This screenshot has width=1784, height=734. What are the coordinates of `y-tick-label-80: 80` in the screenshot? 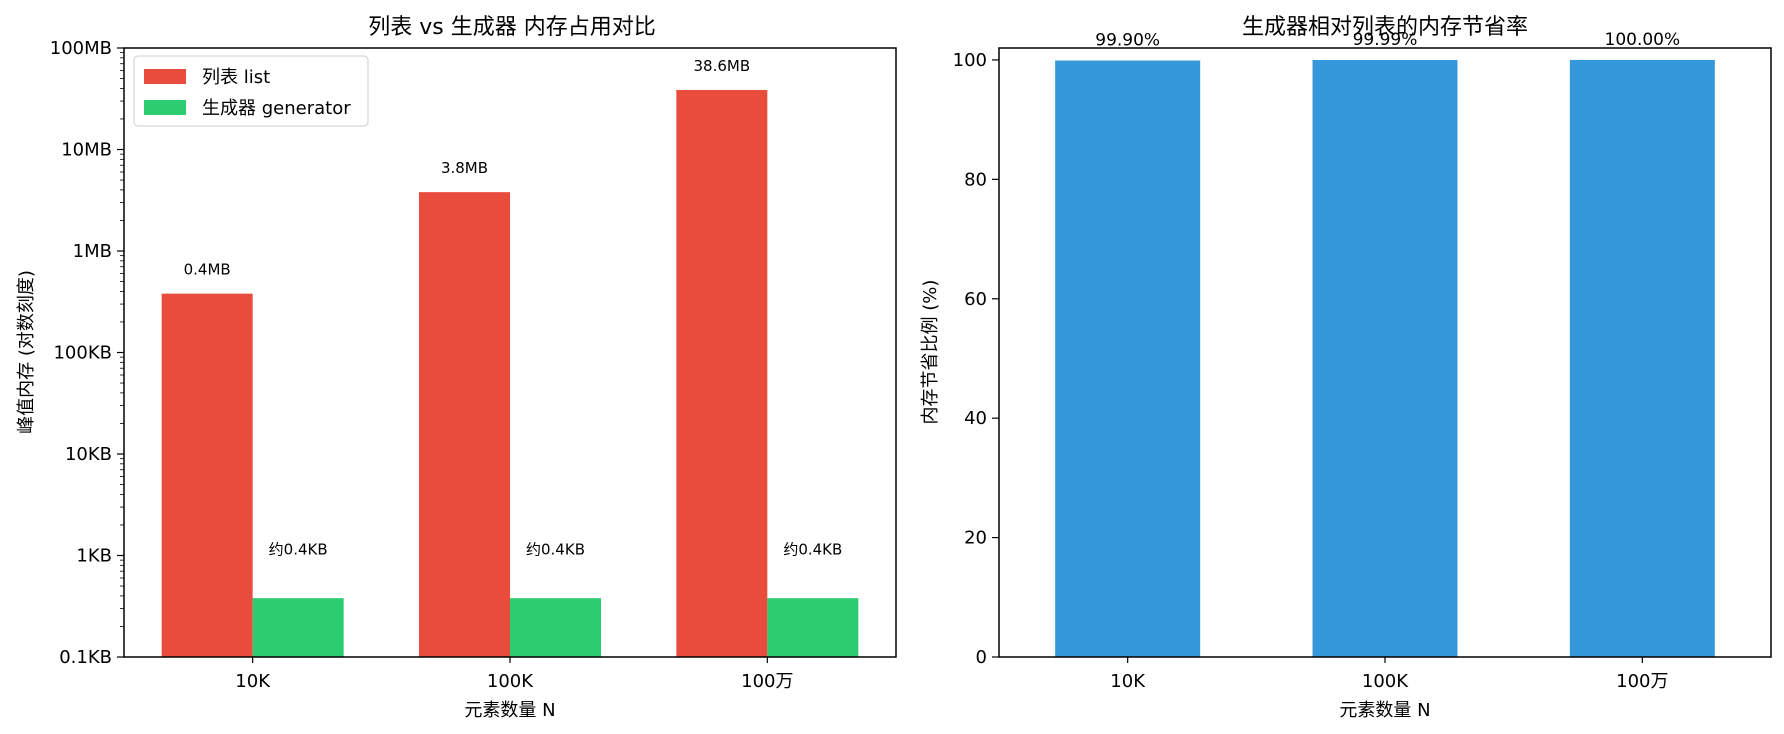 It's located at (975, 179).